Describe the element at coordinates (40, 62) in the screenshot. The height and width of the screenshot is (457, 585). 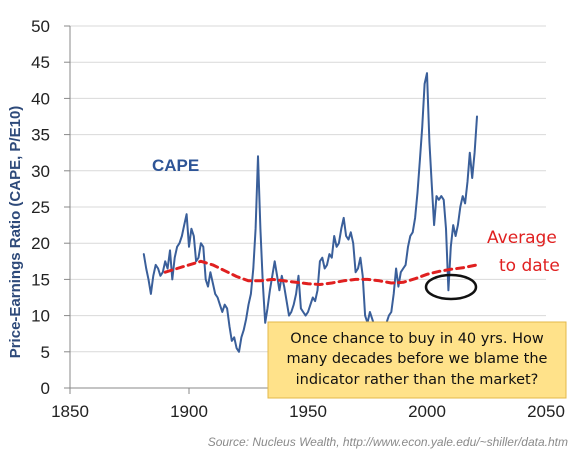
I see `y-tick-45: 45` at that location.